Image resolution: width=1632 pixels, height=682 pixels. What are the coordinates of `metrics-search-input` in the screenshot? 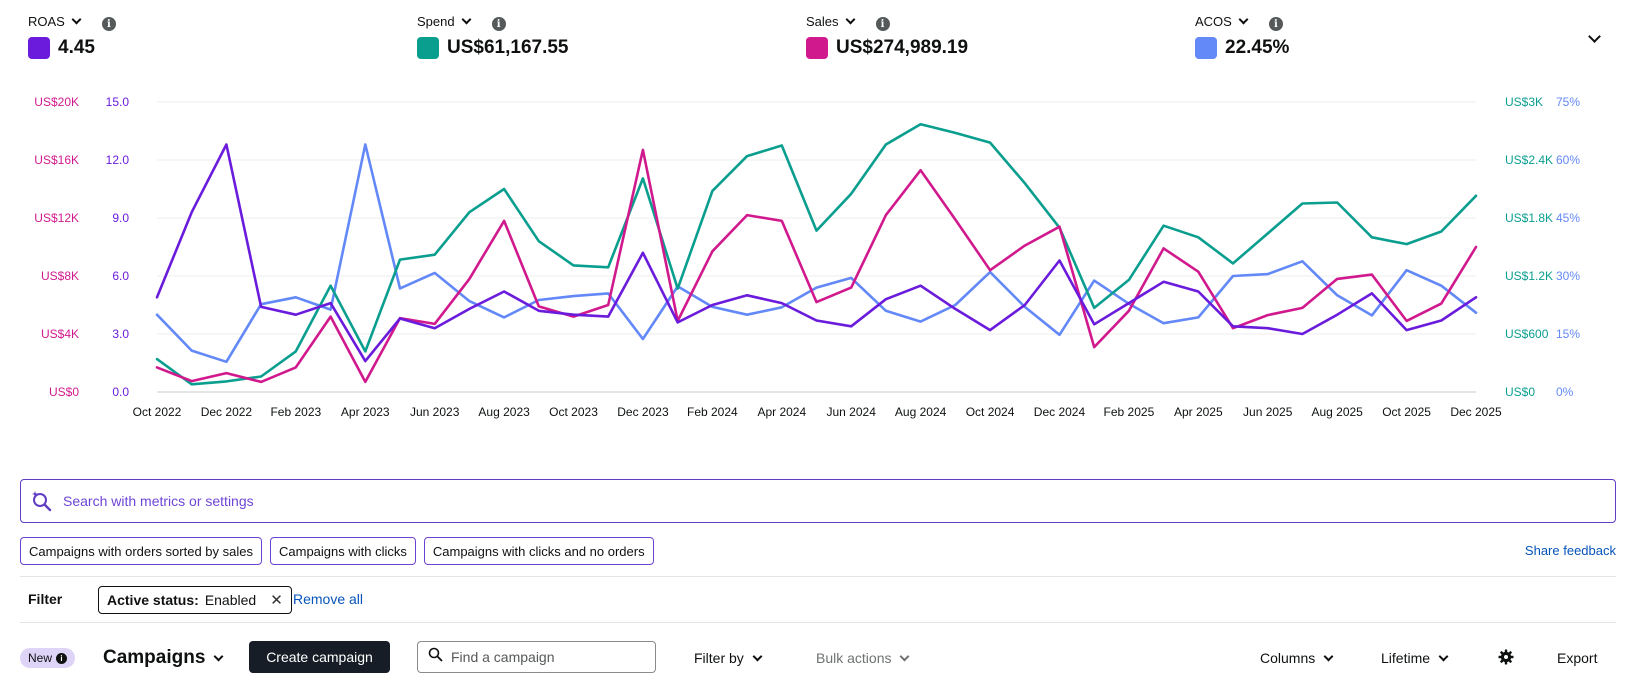 It's located at (839, 501).